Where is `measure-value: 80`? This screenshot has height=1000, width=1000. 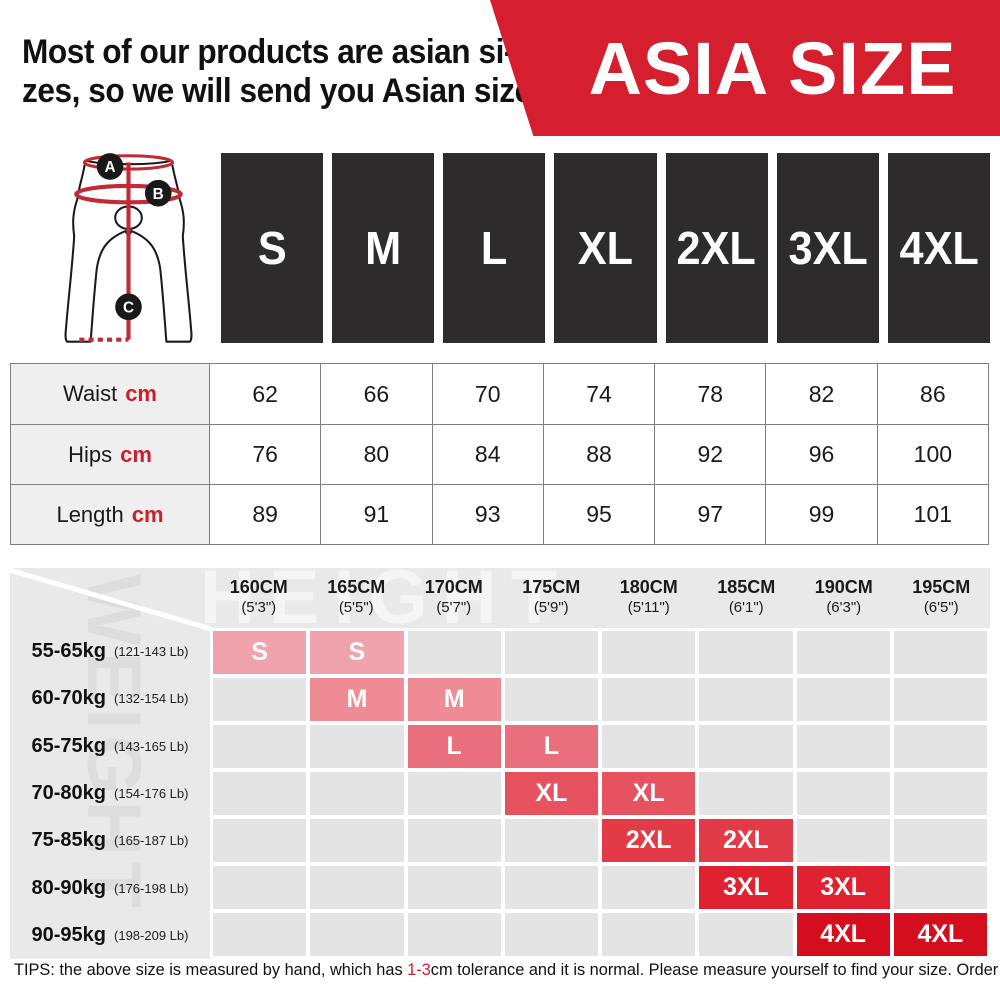
measure-value: 80 is located at coordinates (376, 454).